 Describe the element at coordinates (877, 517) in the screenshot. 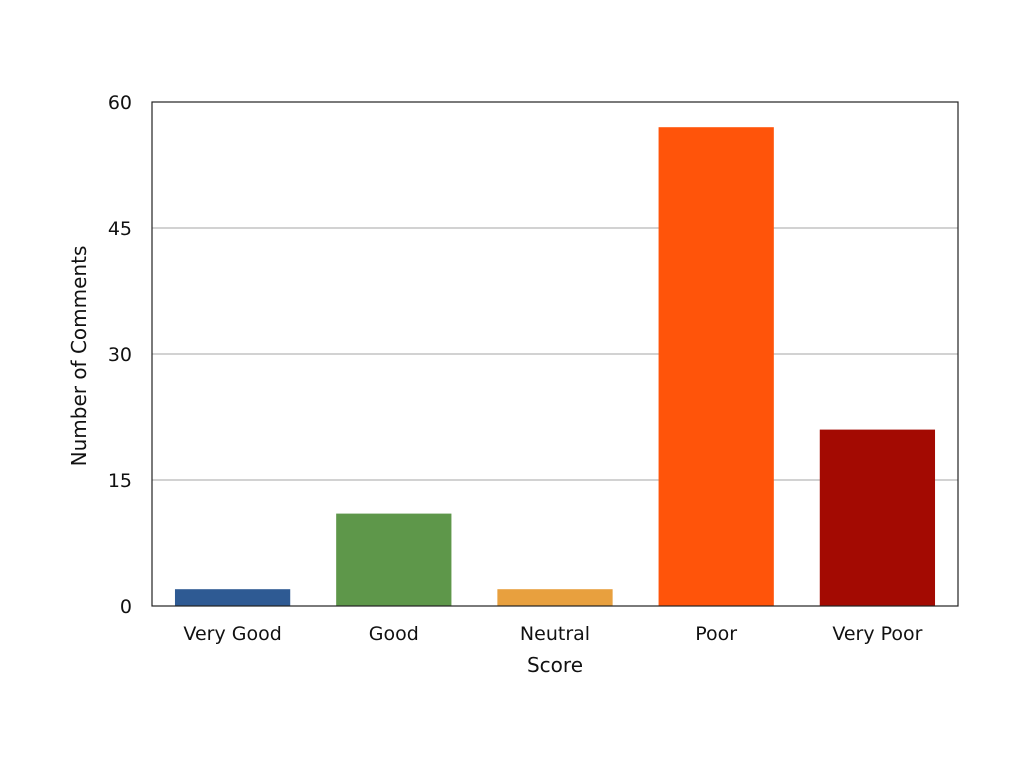

I see `bar-very-poor` at that location.